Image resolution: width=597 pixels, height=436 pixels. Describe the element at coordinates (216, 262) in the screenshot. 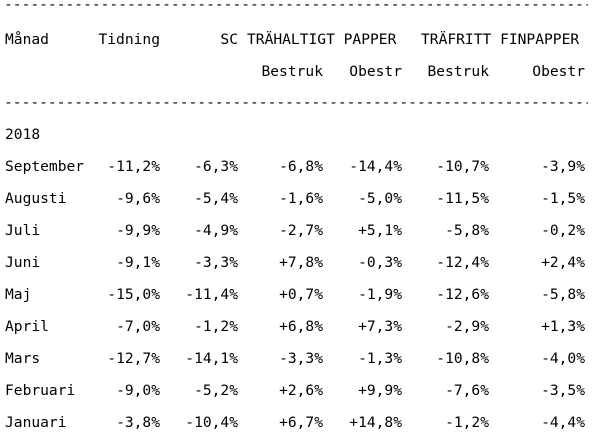

I see `value-cell-sc: -3,3%` at that location.